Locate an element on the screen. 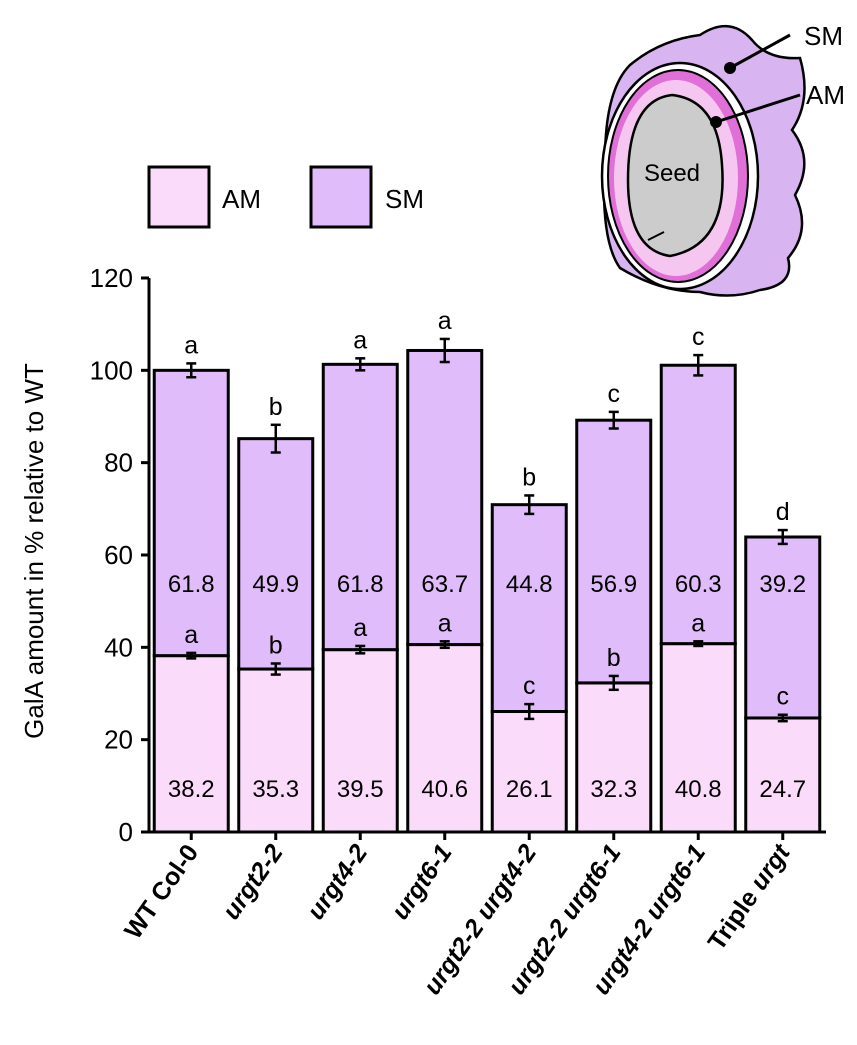 Image resolution: width=857 pixels, height=1045 pixels. y-tick-label: 40 is located at coordinates (118, 647).